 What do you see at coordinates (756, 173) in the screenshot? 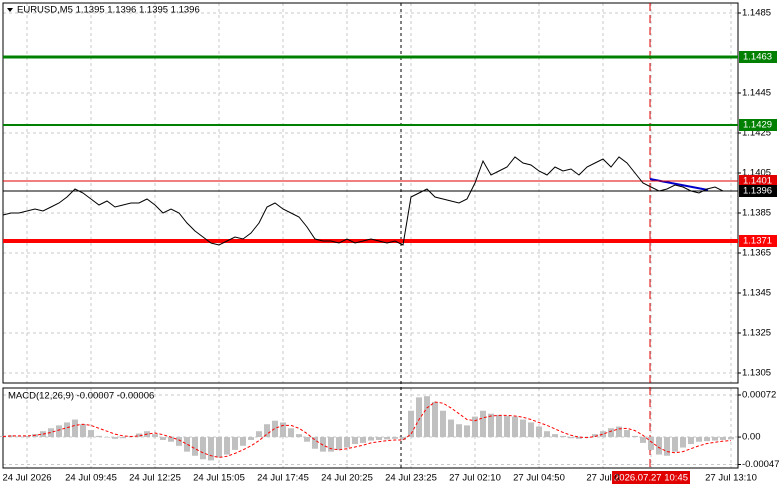
I see `y-tick-label: 1.1405` at bounding box center [756, 173].